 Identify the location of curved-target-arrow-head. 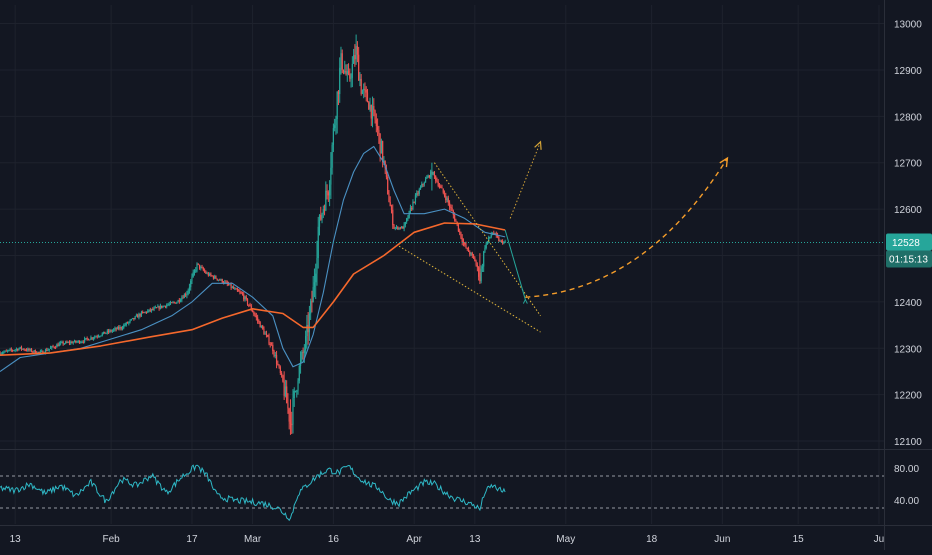
(724, 162).